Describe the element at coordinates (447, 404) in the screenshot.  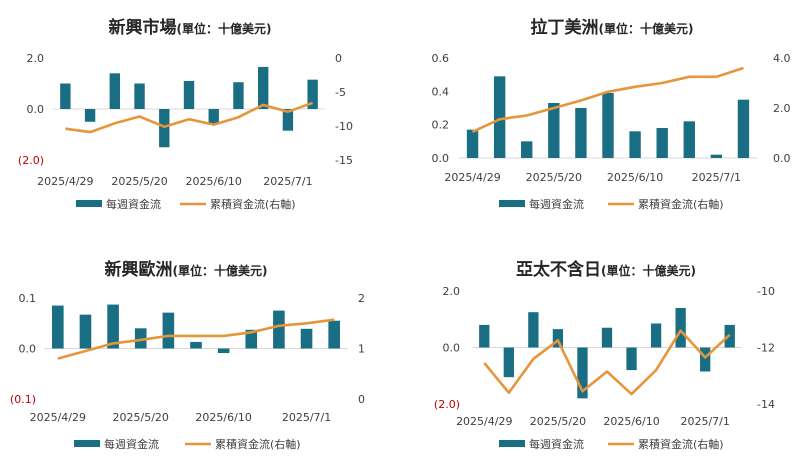
I see `y-left-tick-label: (2.0)` at that location.